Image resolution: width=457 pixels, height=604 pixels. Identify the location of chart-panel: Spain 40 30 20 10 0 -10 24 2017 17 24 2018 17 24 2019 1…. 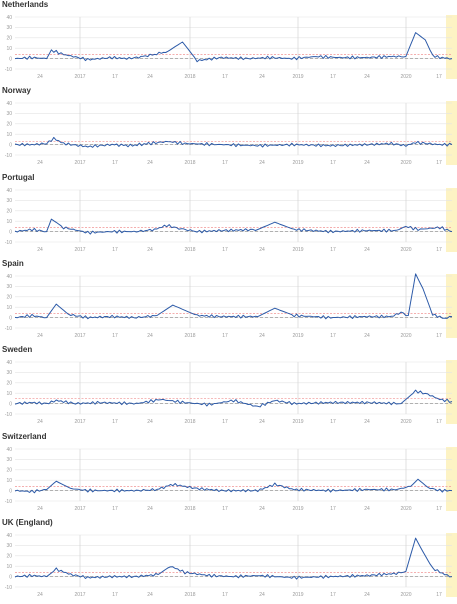
(228, 302).